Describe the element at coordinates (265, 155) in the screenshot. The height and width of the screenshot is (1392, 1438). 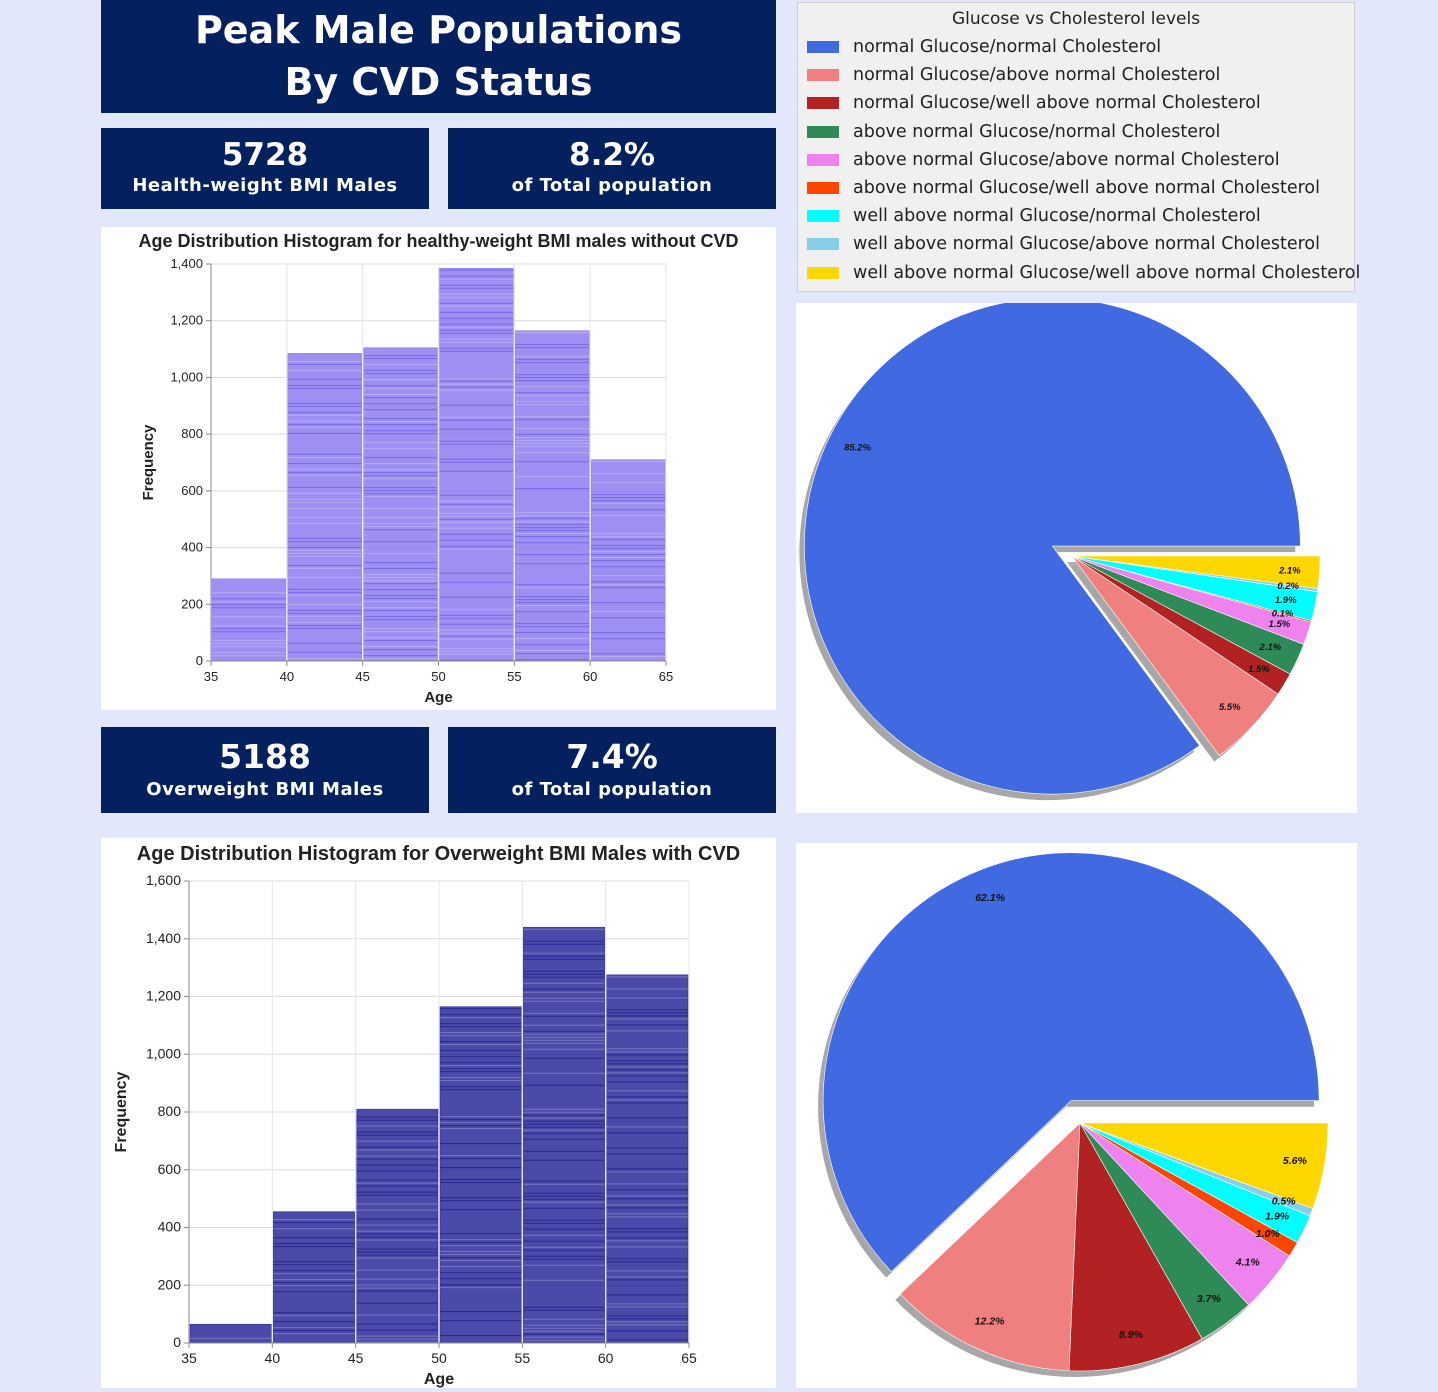
I see `kpi-value: 5728` at that location.